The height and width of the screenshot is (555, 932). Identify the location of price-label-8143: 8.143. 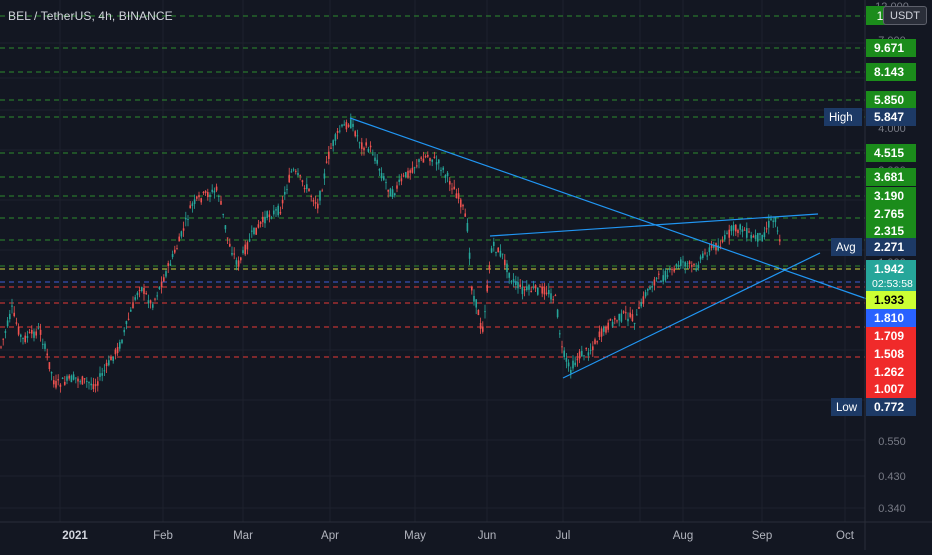
(891, 72).